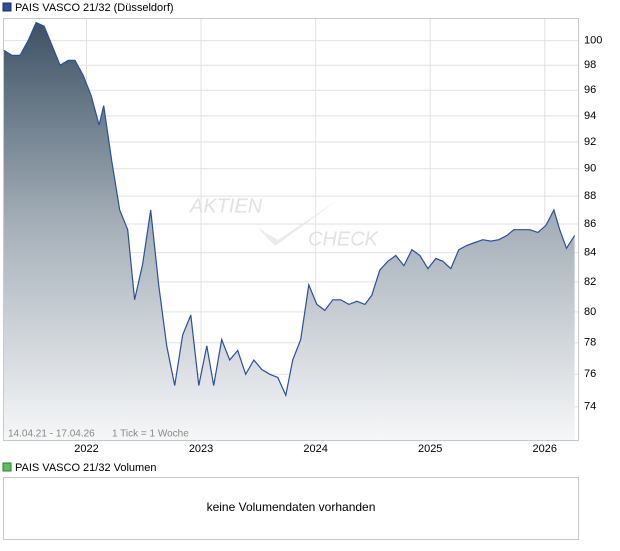 This screenshot has height=551, width=620. Describe the element at coordinates (590, 142) in the screenshot. I see `y-tick-label: 92` at that location.